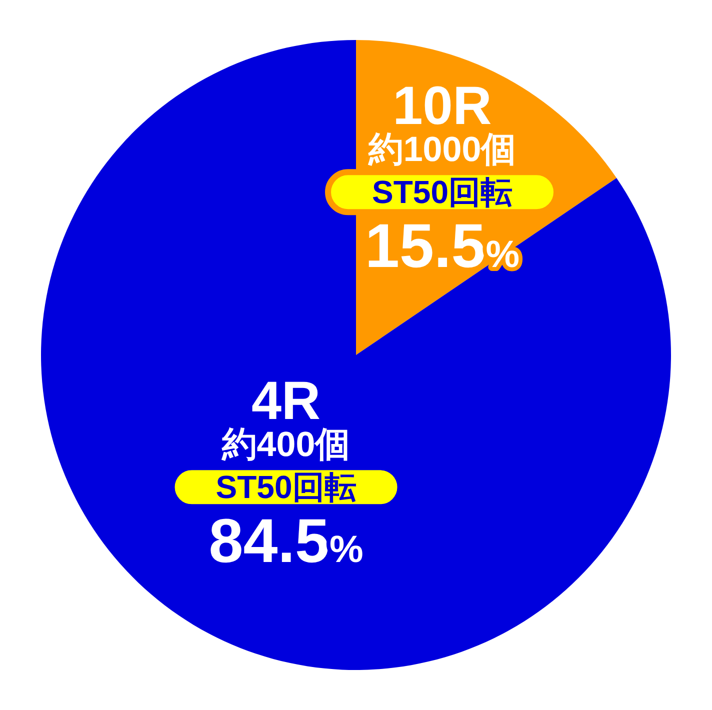 The height and width of the screenshot is (710, 712). I want to click on data-label: 84.5%, so click(286, 541).